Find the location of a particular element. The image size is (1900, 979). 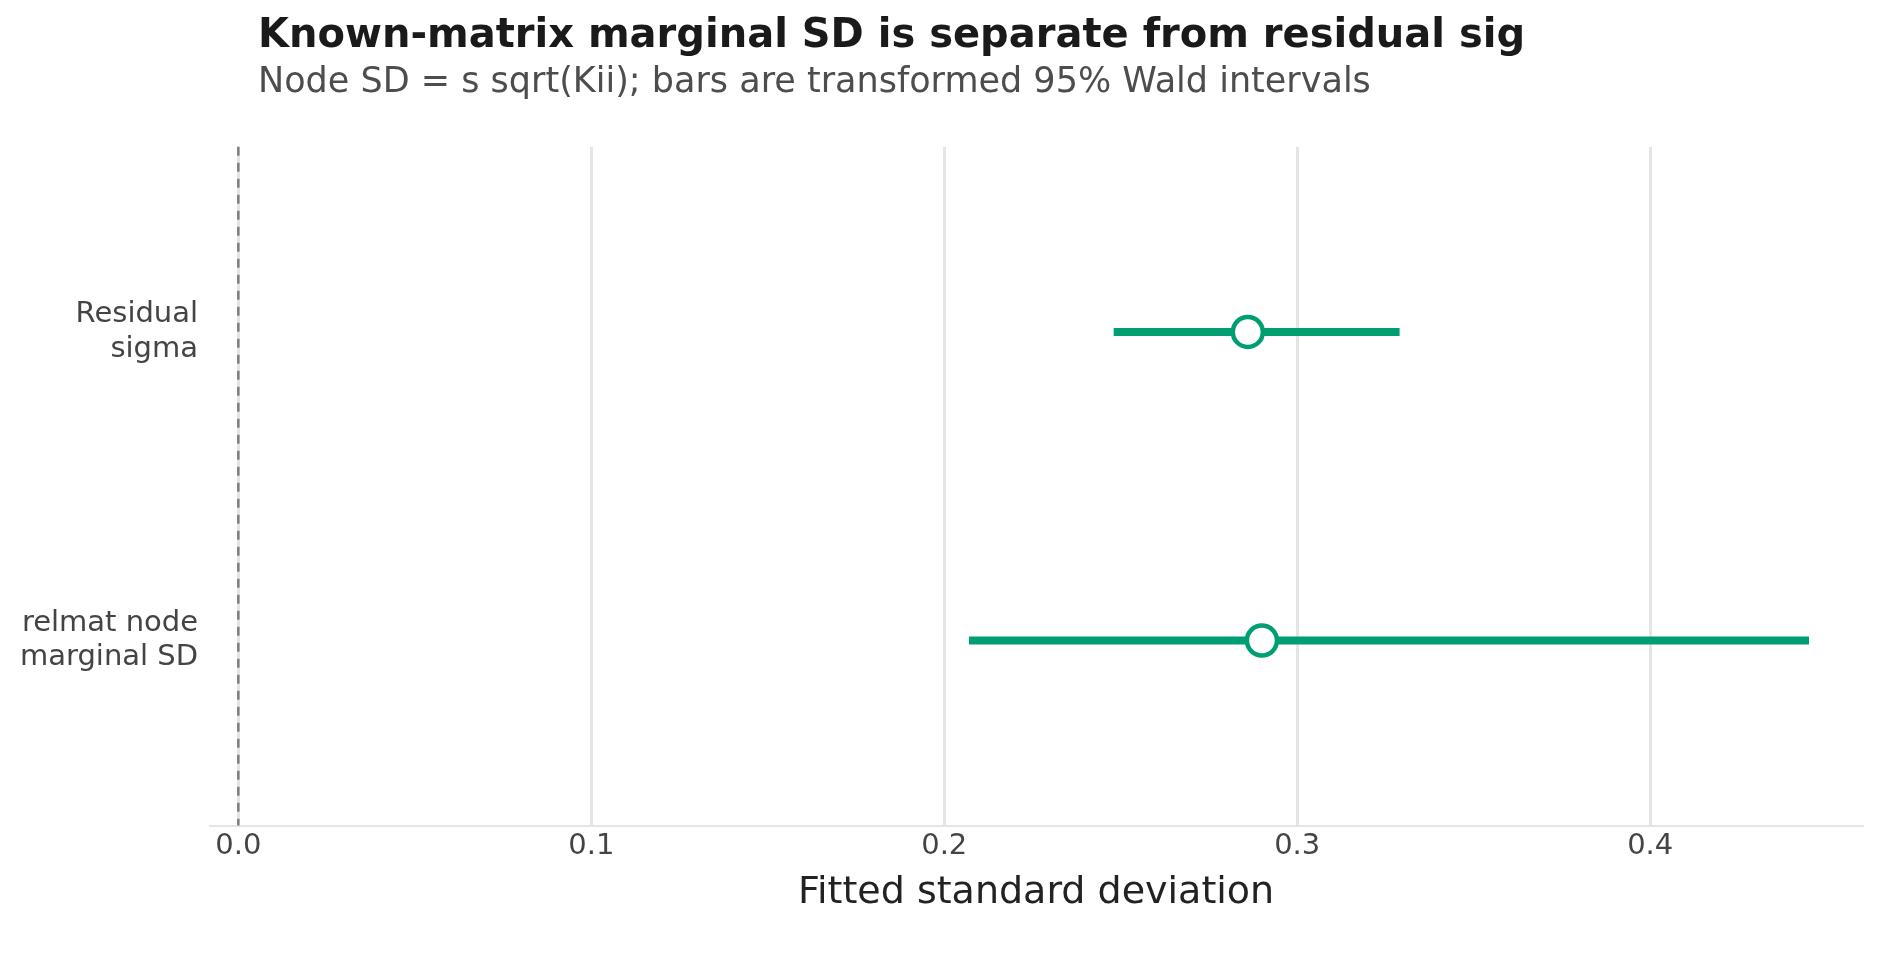

x-tick-label: 0.0 is located at coordinates (238, 843).